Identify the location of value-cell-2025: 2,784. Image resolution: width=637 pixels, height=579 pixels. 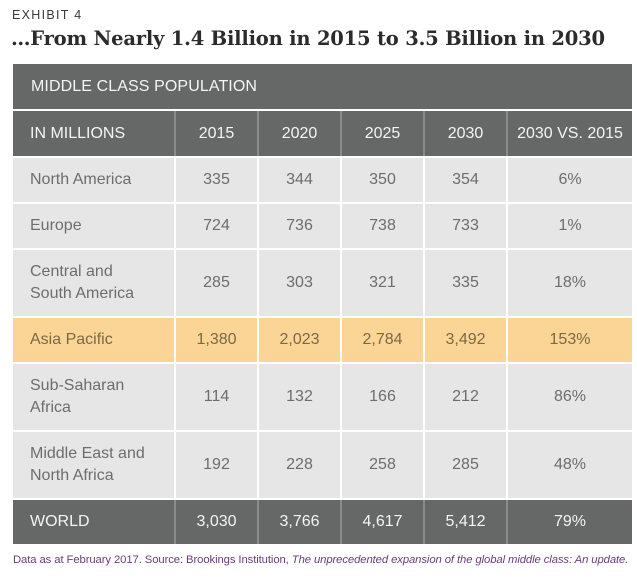
(382, 340).